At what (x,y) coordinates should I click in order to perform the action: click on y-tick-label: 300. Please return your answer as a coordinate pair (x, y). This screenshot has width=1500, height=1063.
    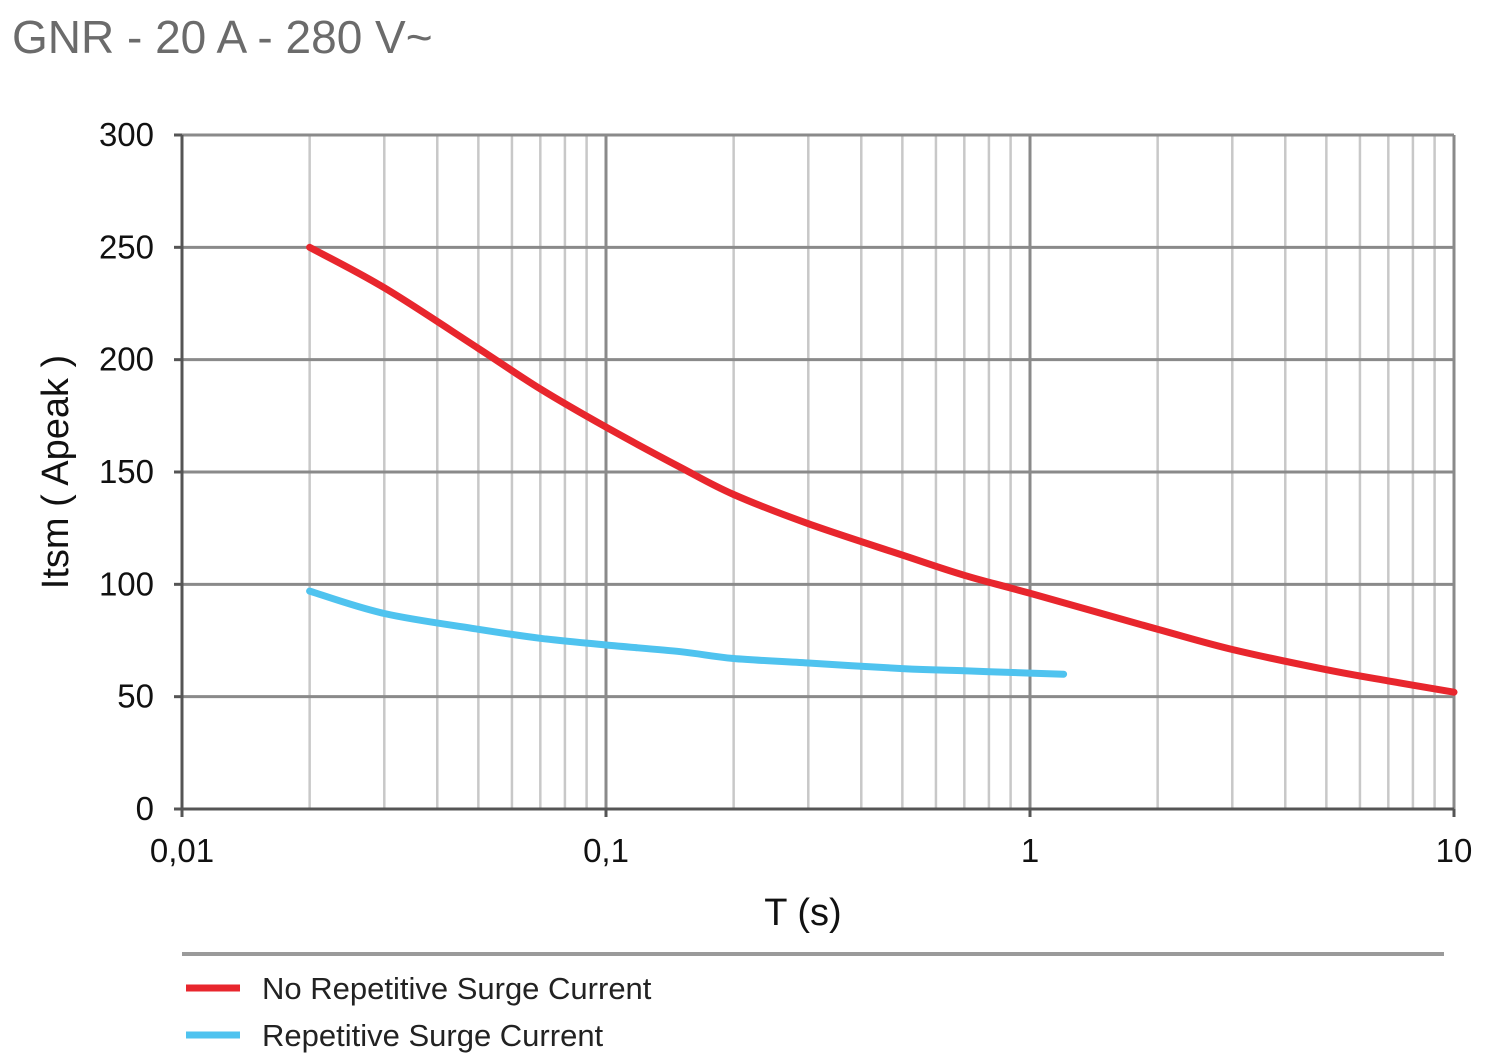
    Looking at the image, I should click on (126, 134).